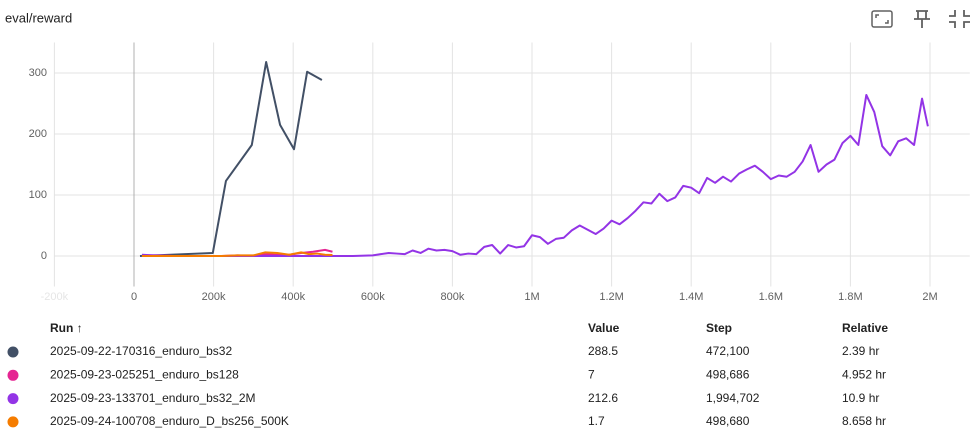 The height and width of the screenshot is (436, 980). What do you see at coordinates (38, 195) in the screenshot?
I see `y-tick-label: 100` at bounding box center [38, 195].